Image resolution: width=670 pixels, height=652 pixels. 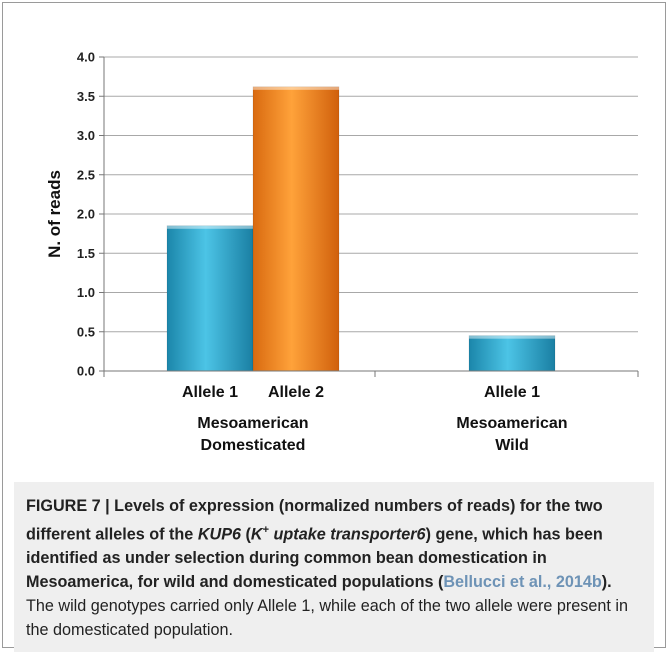 What do you see at coordinates (512, 445) in the screenshot?
I see `group-label-line2: Wild` at bounding box center [512, 445].